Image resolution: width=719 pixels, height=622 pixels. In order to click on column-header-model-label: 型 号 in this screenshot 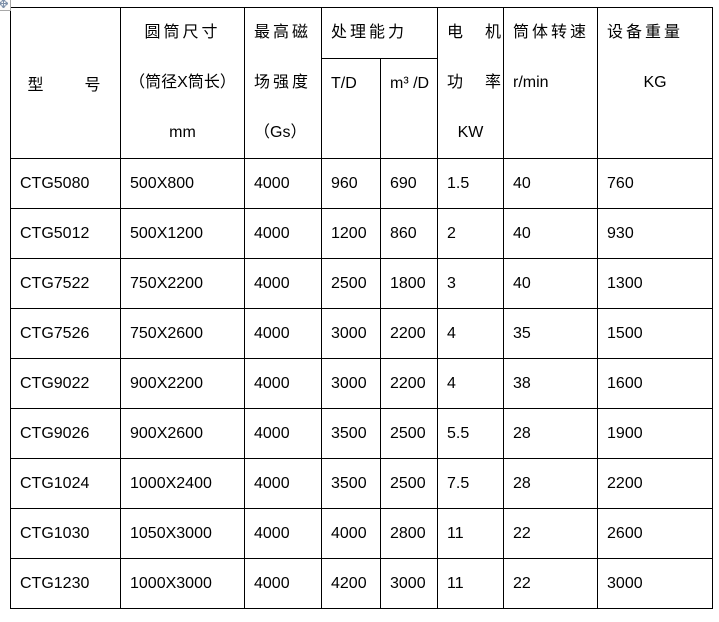, I will do `click(65, 85)`.